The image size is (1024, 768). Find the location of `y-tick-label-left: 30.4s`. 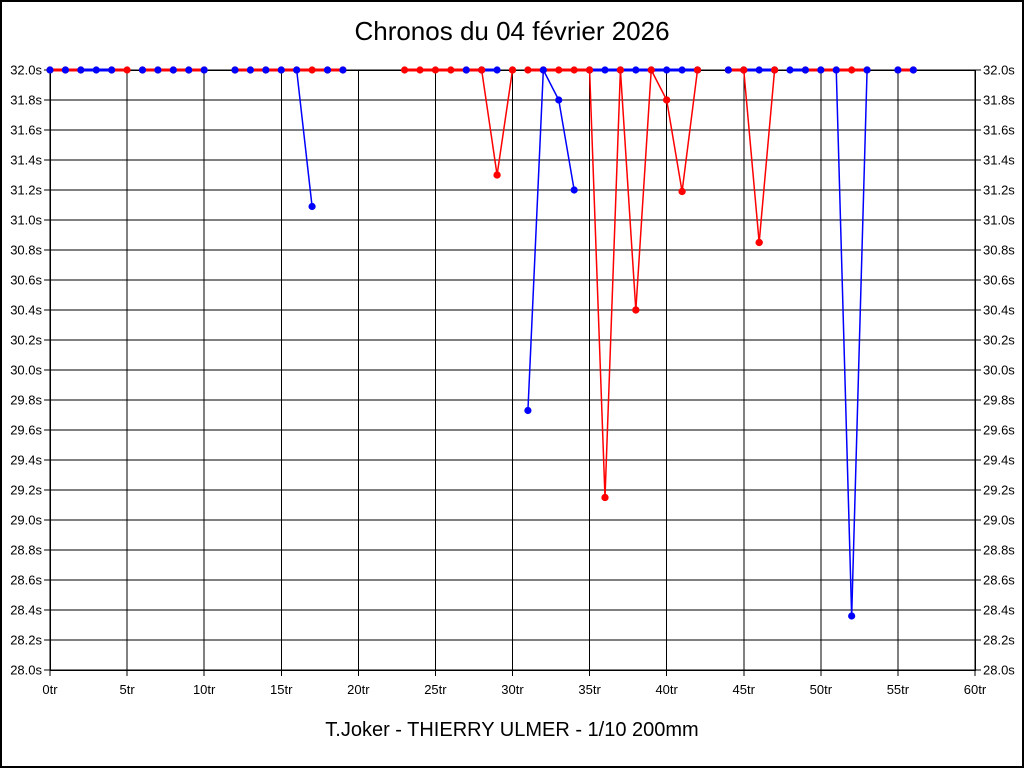

y-tick-label-left: 30.4s is located at coordinates (26, 310).